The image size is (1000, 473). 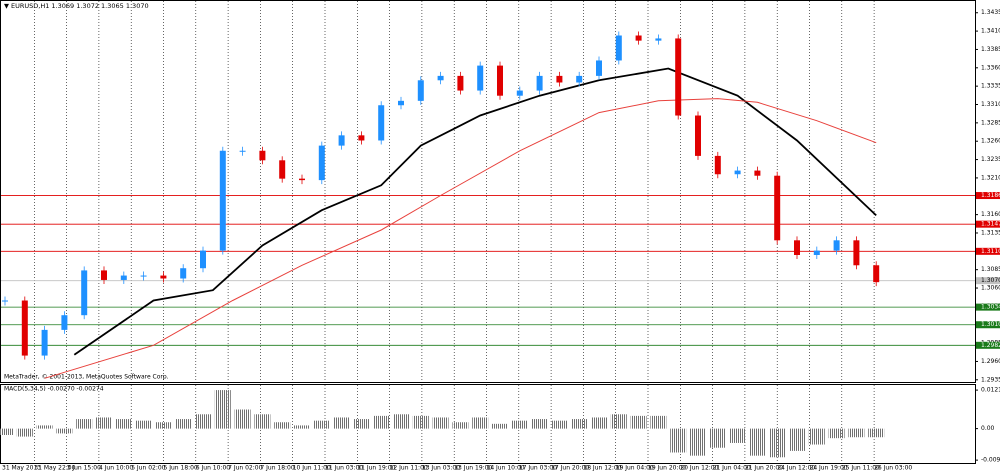 I want to click on level-label: 1.3147, so click(x=990, y=224).